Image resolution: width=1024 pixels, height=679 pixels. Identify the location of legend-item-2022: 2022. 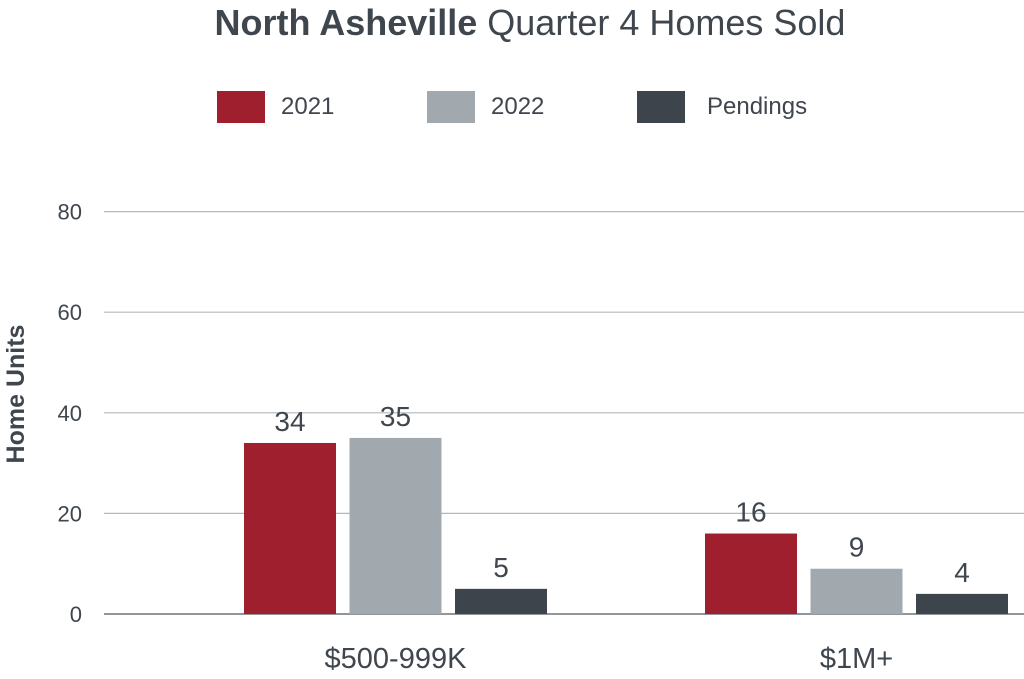
(485, 107).